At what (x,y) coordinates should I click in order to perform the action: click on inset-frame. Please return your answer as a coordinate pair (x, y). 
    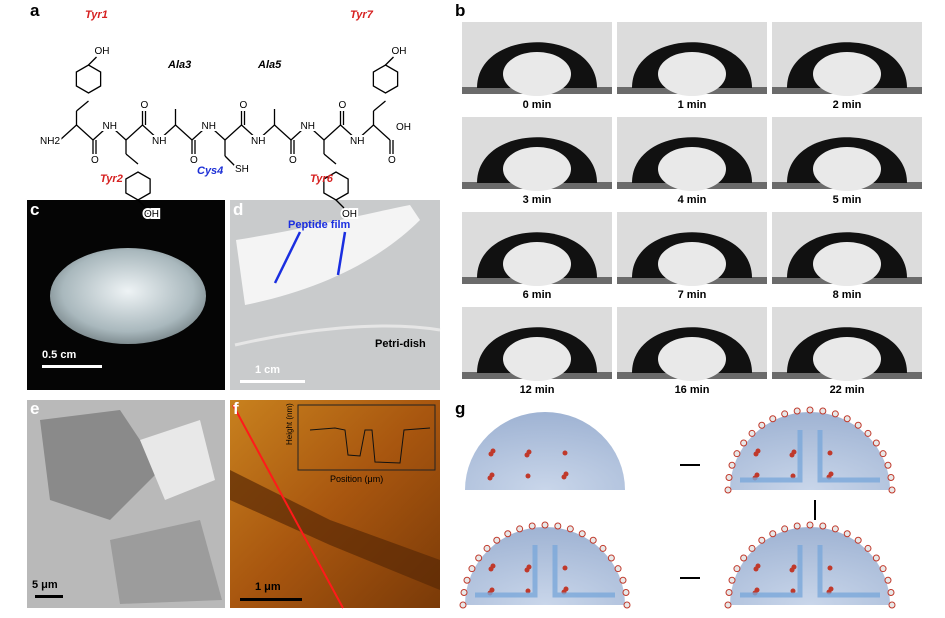
    Looking at the image, I should click on (366, 437).